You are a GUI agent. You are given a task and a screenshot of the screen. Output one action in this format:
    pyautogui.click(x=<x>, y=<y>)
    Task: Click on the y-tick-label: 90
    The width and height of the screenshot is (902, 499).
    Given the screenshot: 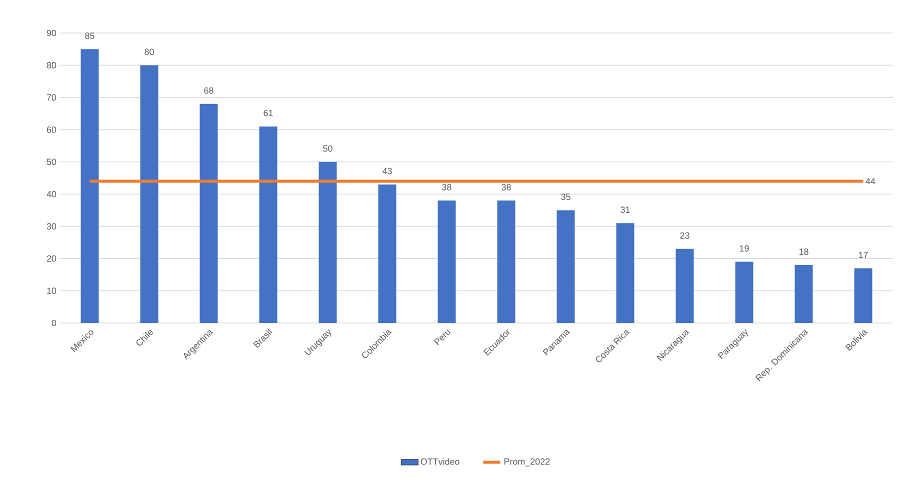 What is the action you would take?
    pyautogui.click(x=51, y=33)
    